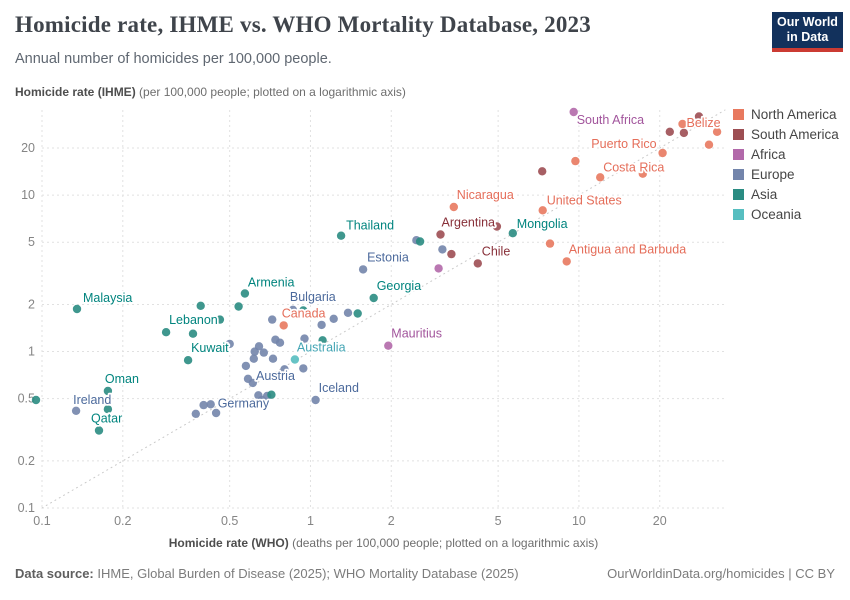 This screenshot has height=600, width=850. Describe the element at coordinates (77, 309) in the screenshot. I see `data-point-malaysia` at that location.